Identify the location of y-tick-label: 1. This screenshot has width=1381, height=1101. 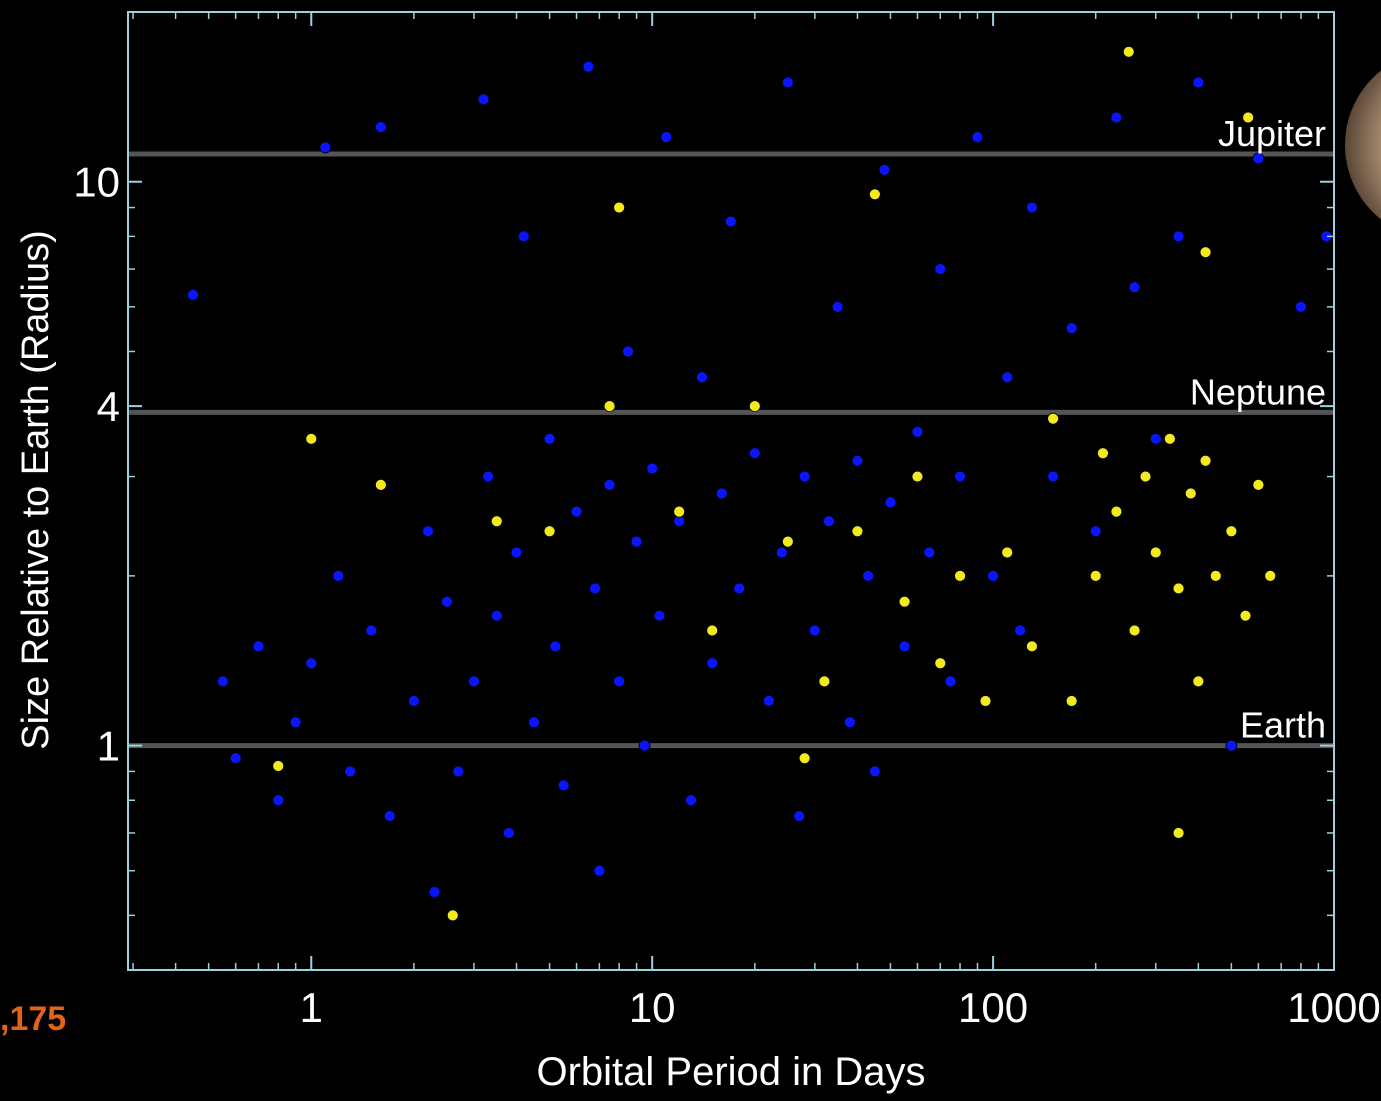
(108, 746).